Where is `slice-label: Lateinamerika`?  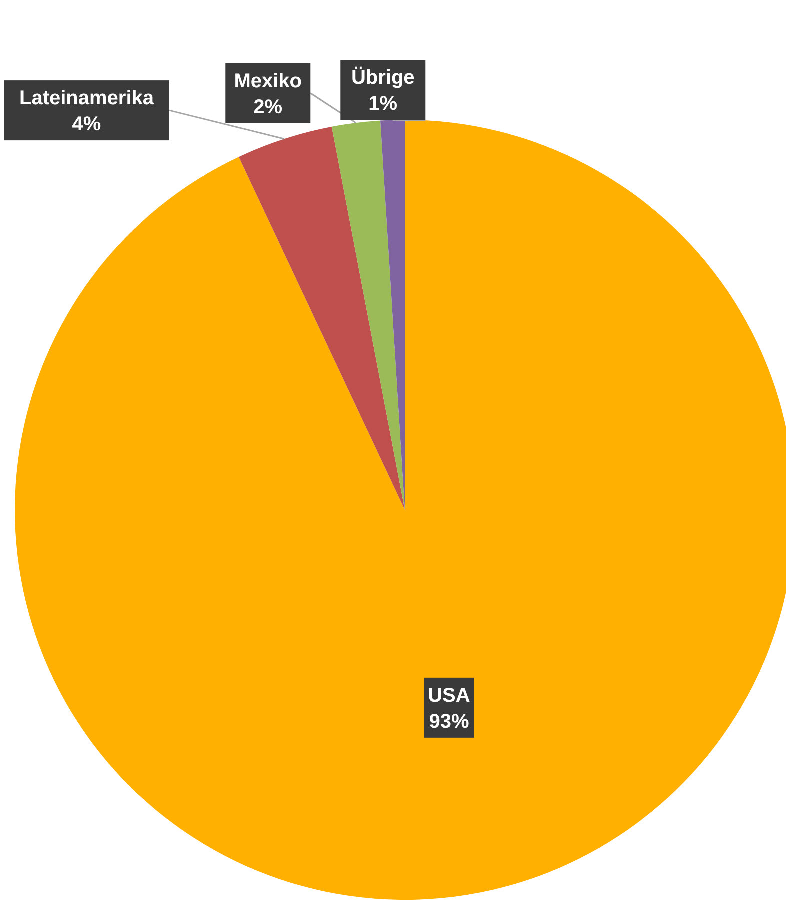
slice-label: Lateinamerika is located at coordinates (87, 99).